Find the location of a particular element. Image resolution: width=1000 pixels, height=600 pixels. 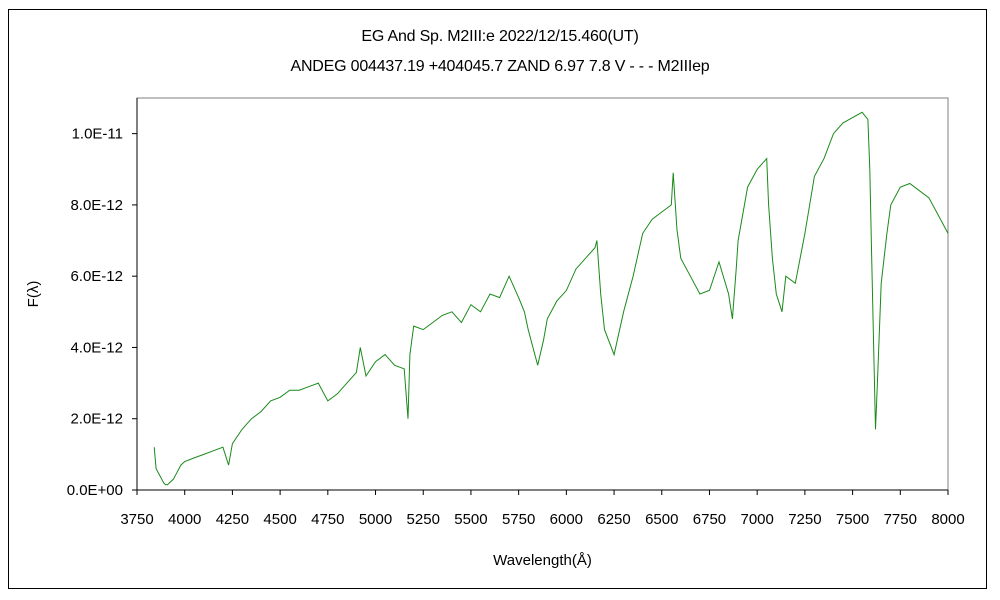

x-tick-label: 4750 is located at coordinates (327, 519).